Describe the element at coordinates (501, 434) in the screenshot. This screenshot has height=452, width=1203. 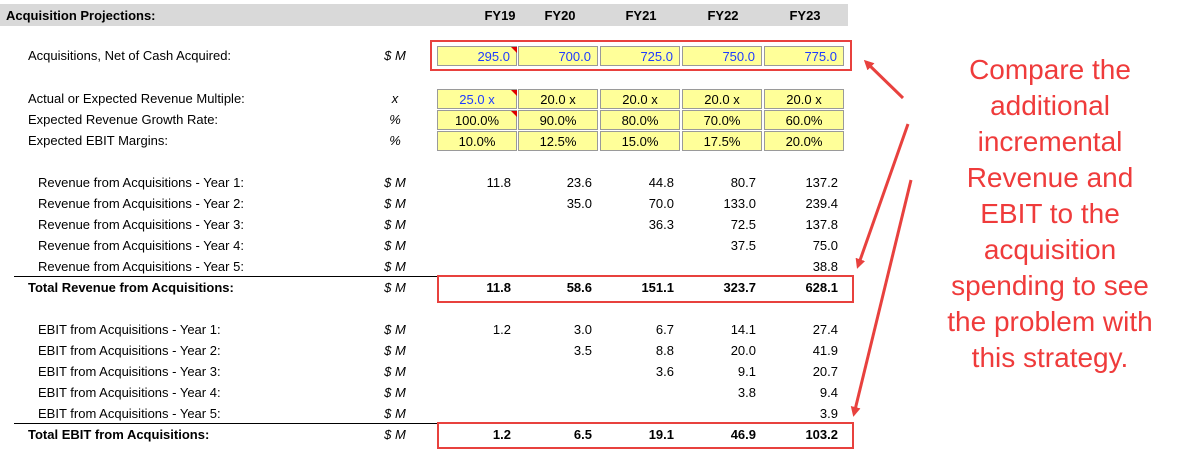
I see `total-cell: 1.2` at that location.